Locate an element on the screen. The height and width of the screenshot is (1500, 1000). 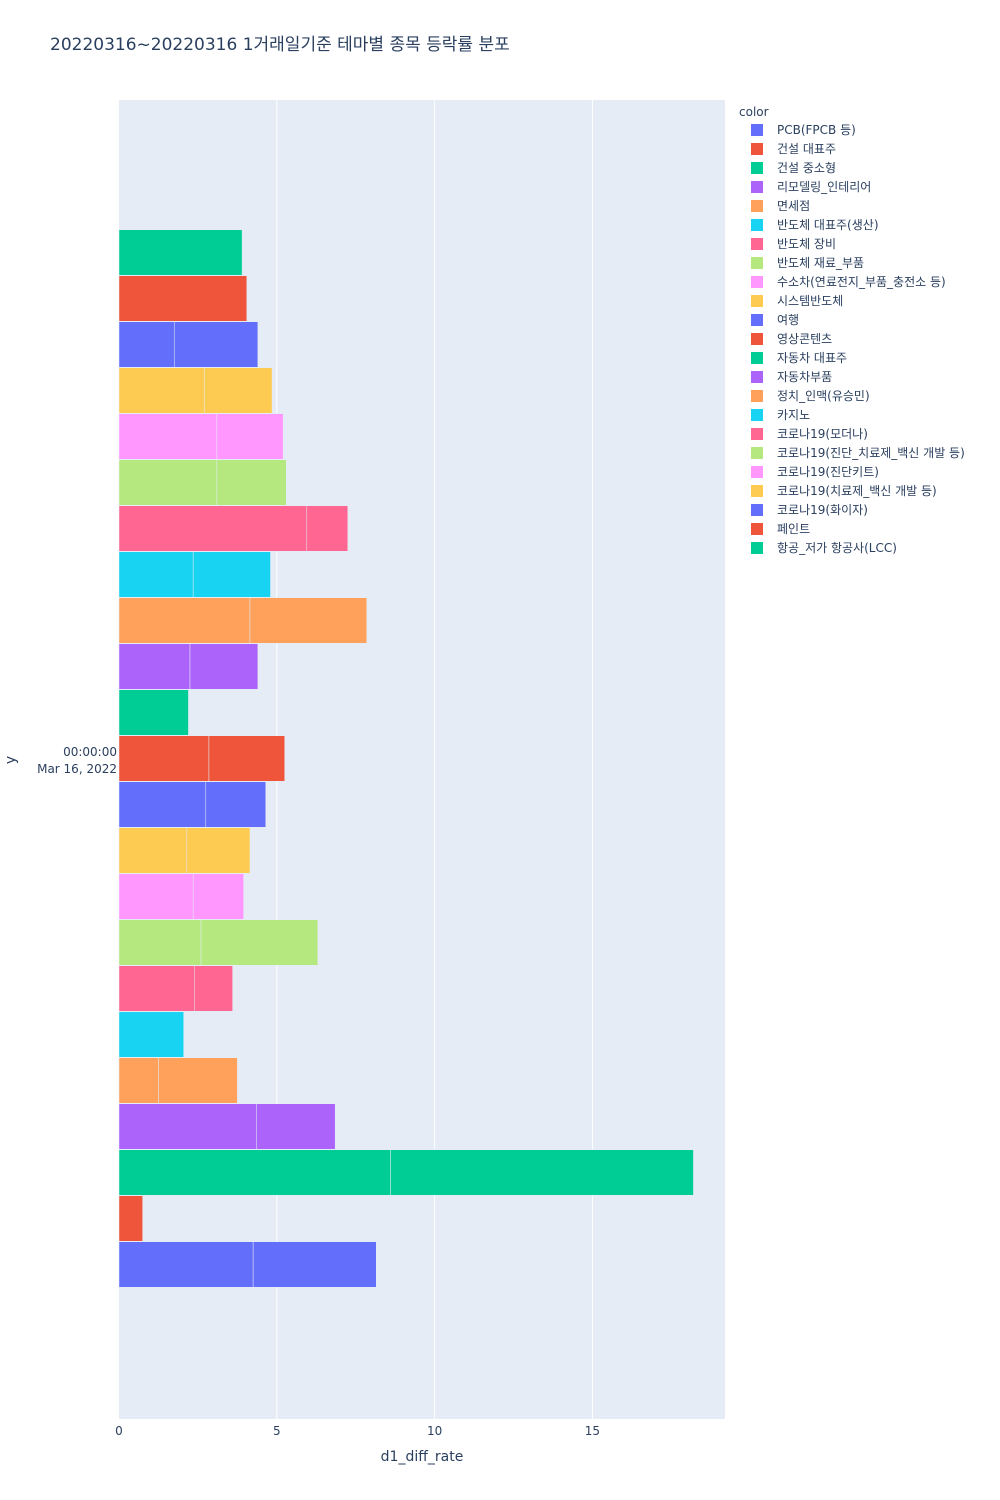
legend-label: 코로나19(진단키트) is located at coordinates (828, 472).